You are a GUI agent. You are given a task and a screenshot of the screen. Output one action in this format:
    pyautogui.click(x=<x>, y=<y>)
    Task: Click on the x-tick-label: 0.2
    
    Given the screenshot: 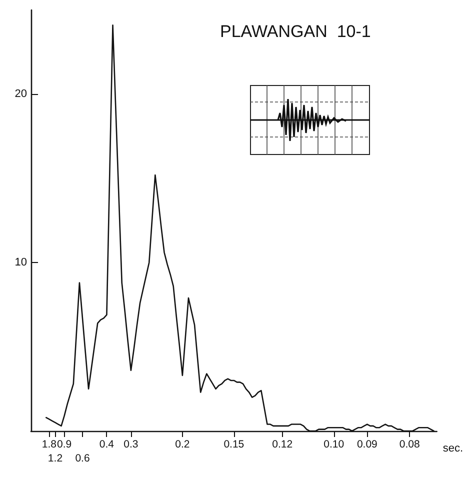 What is the action you would take?
    pyautogui.click(x=182, y=444)
    